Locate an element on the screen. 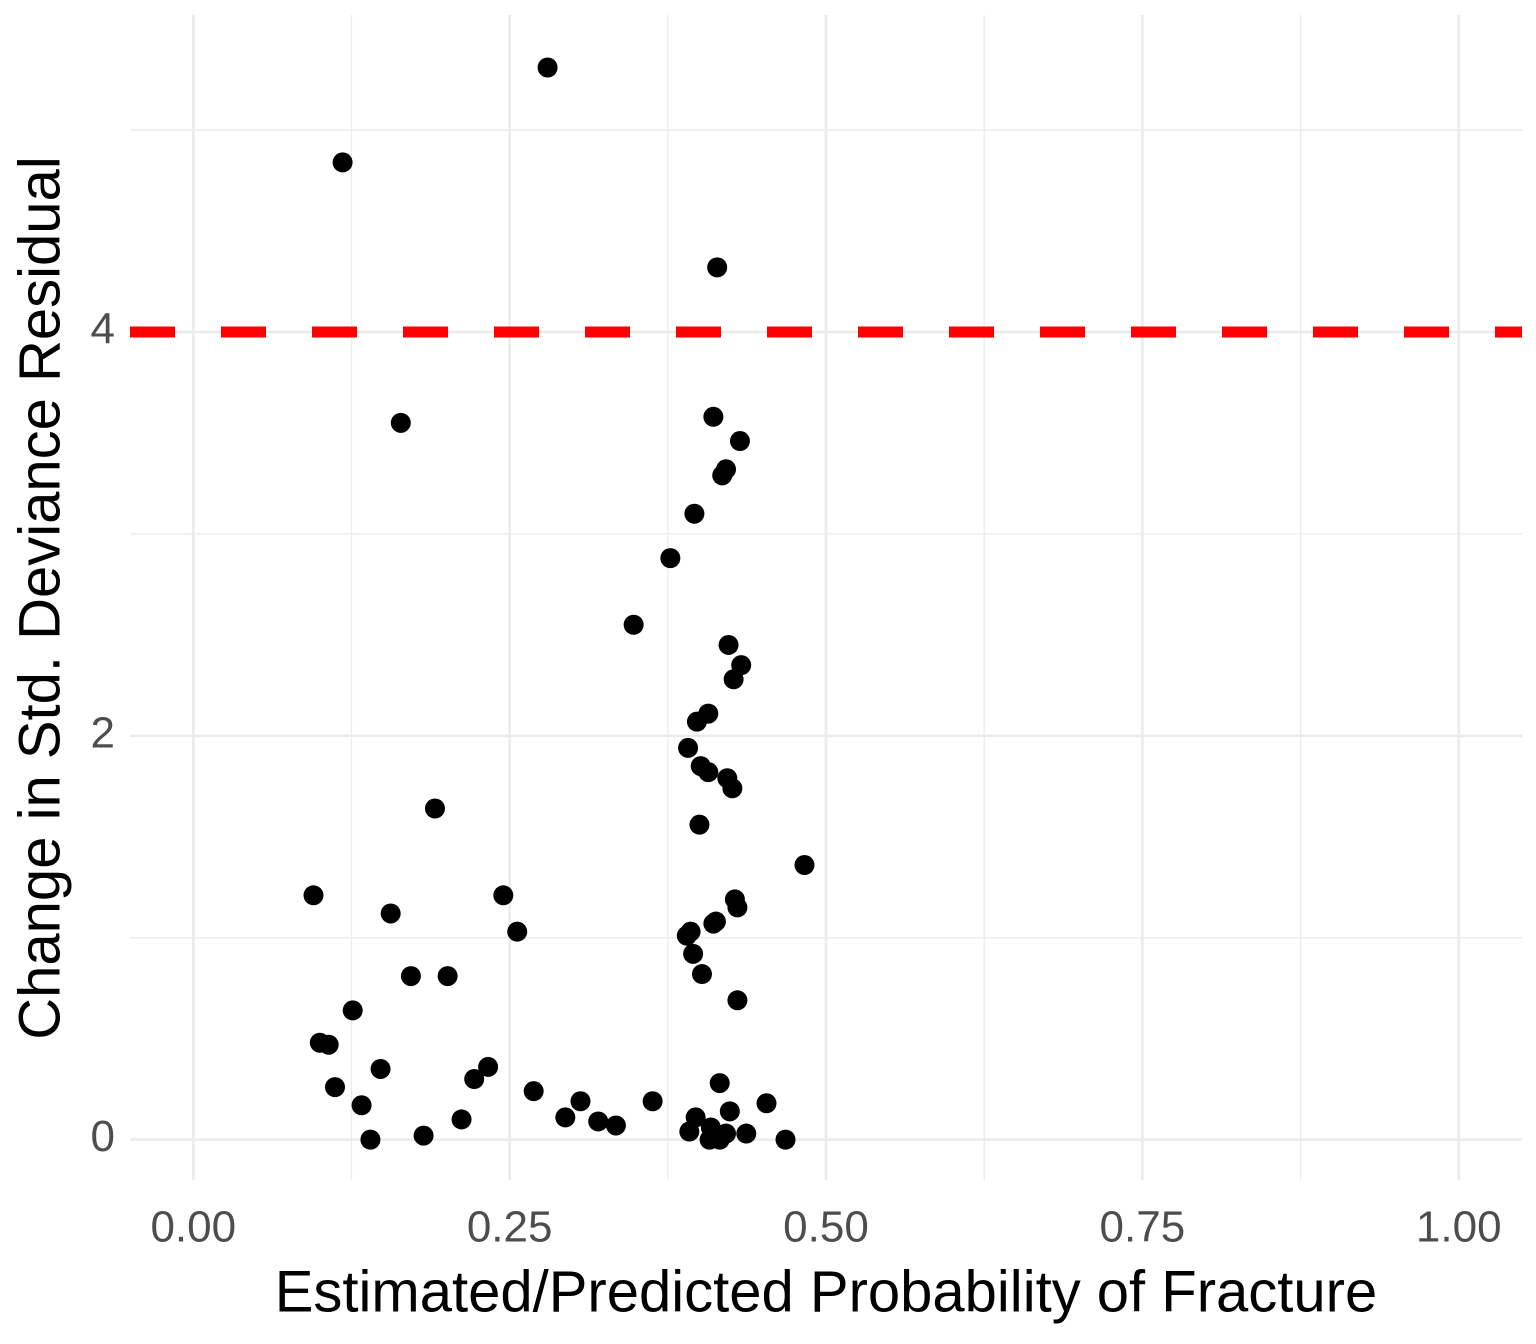 This screenshot has height=1344, width=1536. x-tick-label: 0.50 is located at coordinates (826, 1227).